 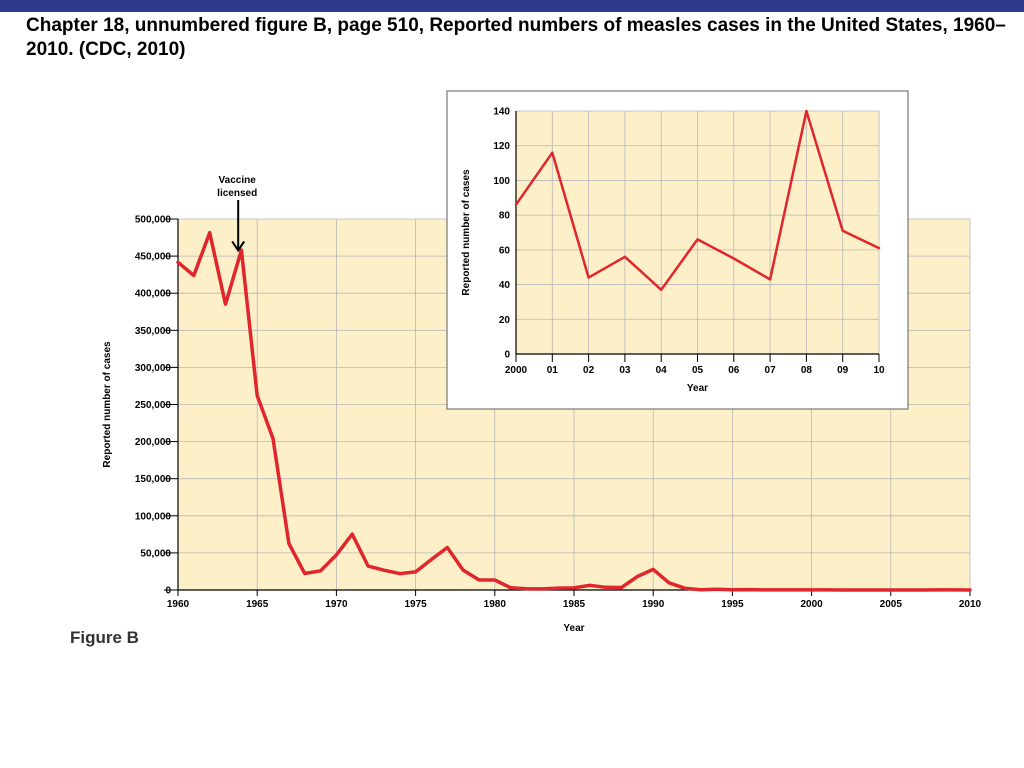 I want to click on main-x-tick-label: 1990, so click(x=653, y=604).